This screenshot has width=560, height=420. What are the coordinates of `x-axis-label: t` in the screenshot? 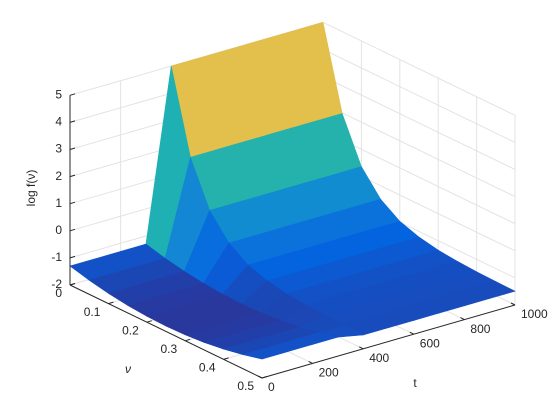 It's located at (415, 383).